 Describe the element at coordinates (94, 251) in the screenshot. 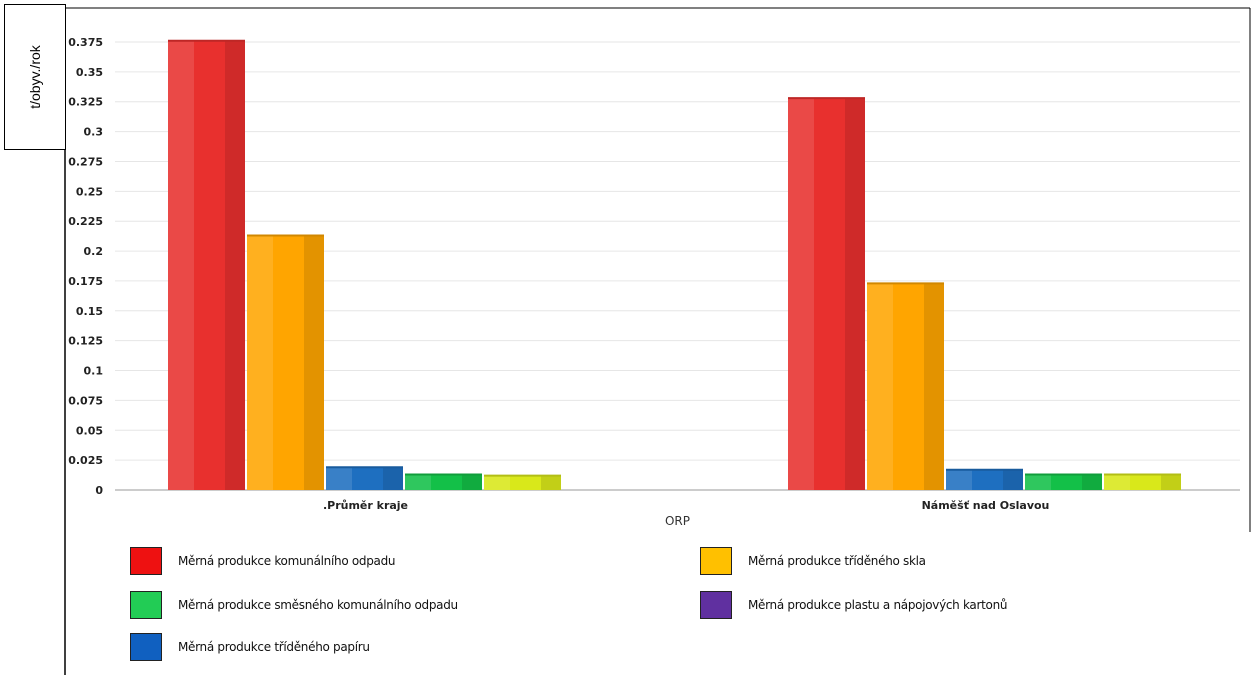

I see `y-tick-label: 0.2` at that location.